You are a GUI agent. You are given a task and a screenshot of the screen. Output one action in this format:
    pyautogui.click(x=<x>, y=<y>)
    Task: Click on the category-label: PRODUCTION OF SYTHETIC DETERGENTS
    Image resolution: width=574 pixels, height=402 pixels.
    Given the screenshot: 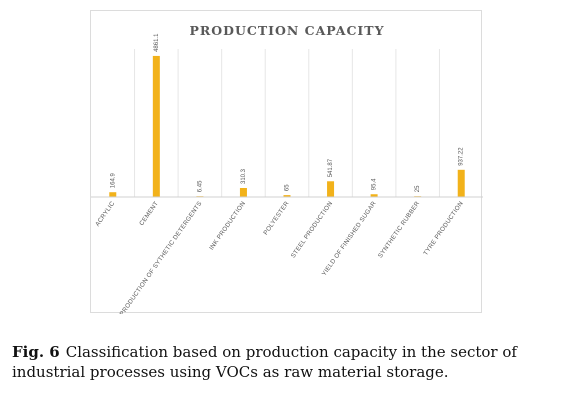 What is the action you would take?
    pyautogui.click(x=161, y=257)
    